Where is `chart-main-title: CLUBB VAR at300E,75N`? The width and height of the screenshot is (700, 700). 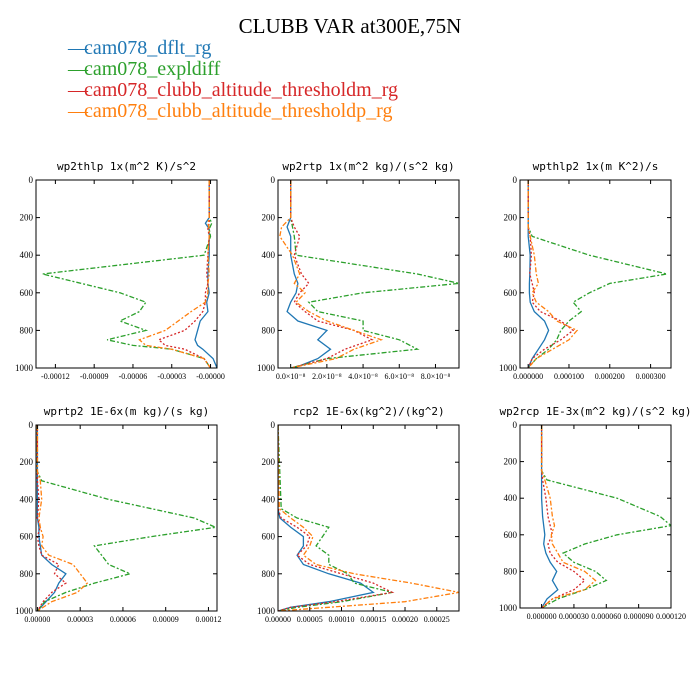
chart-main-title: CLUBB VAR at300E,75N is located at coordinates (350, 26).